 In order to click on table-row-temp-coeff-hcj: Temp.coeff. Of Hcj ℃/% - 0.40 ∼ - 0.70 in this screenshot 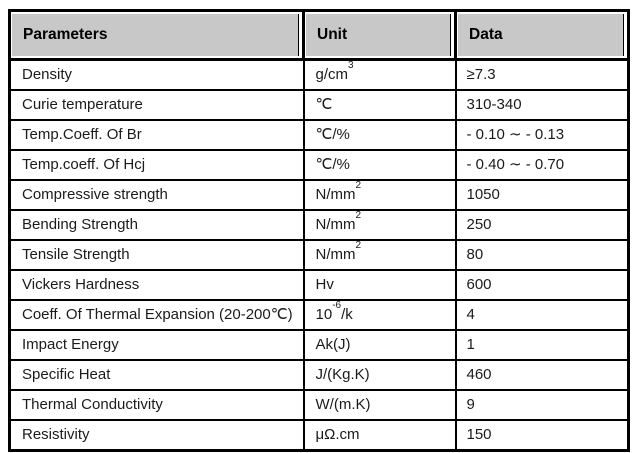, I will do `click(319, 165)`.